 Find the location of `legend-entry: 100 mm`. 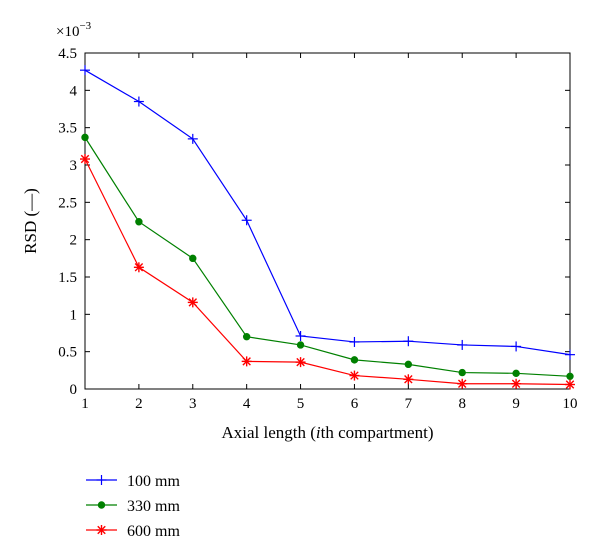

legend-entry: 100 mm is located at coordinates (133, 481).